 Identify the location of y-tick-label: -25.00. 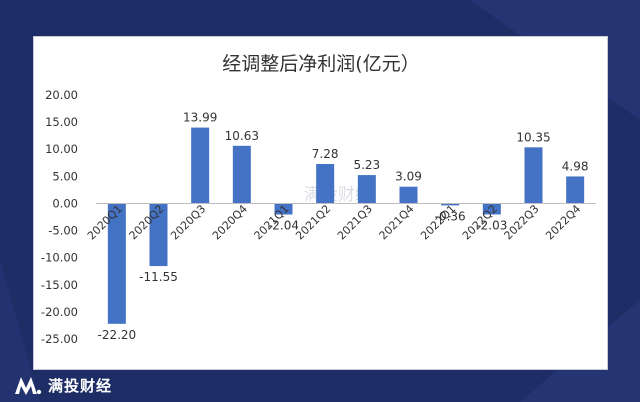
(59, 339).